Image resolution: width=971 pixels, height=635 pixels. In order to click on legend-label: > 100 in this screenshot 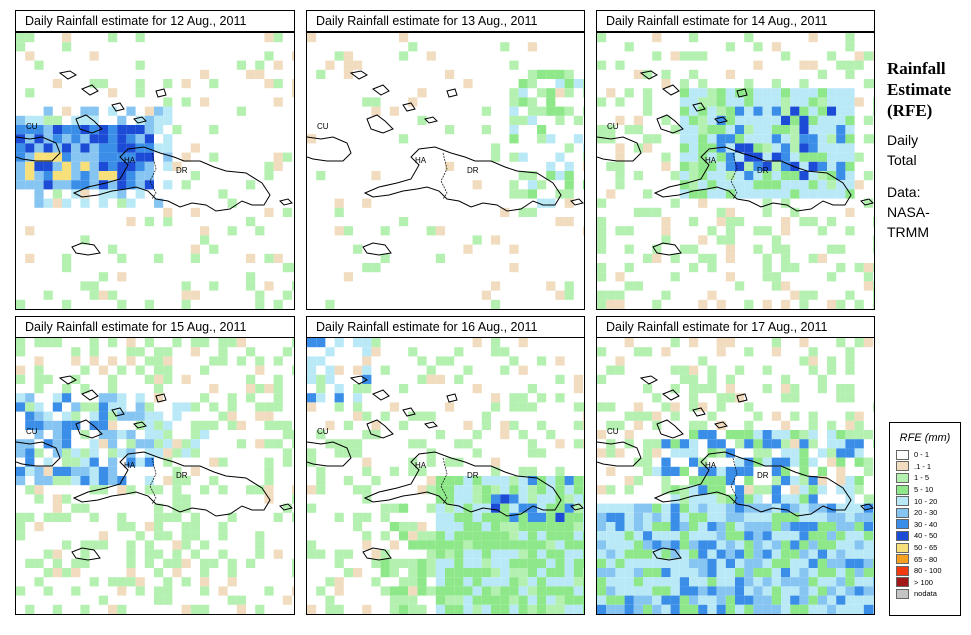, I will do `click(923, 582)`.